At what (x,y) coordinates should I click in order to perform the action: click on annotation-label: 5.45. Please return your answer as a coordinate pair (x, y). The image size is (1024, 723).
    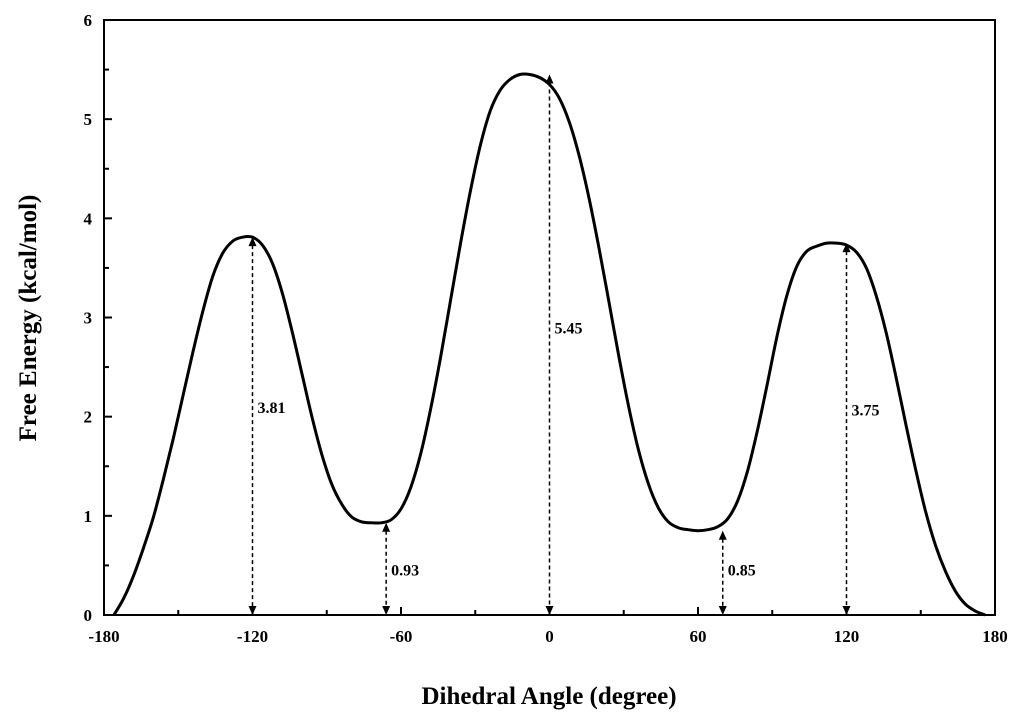
    Looking at the image, I should click on (569, 328).